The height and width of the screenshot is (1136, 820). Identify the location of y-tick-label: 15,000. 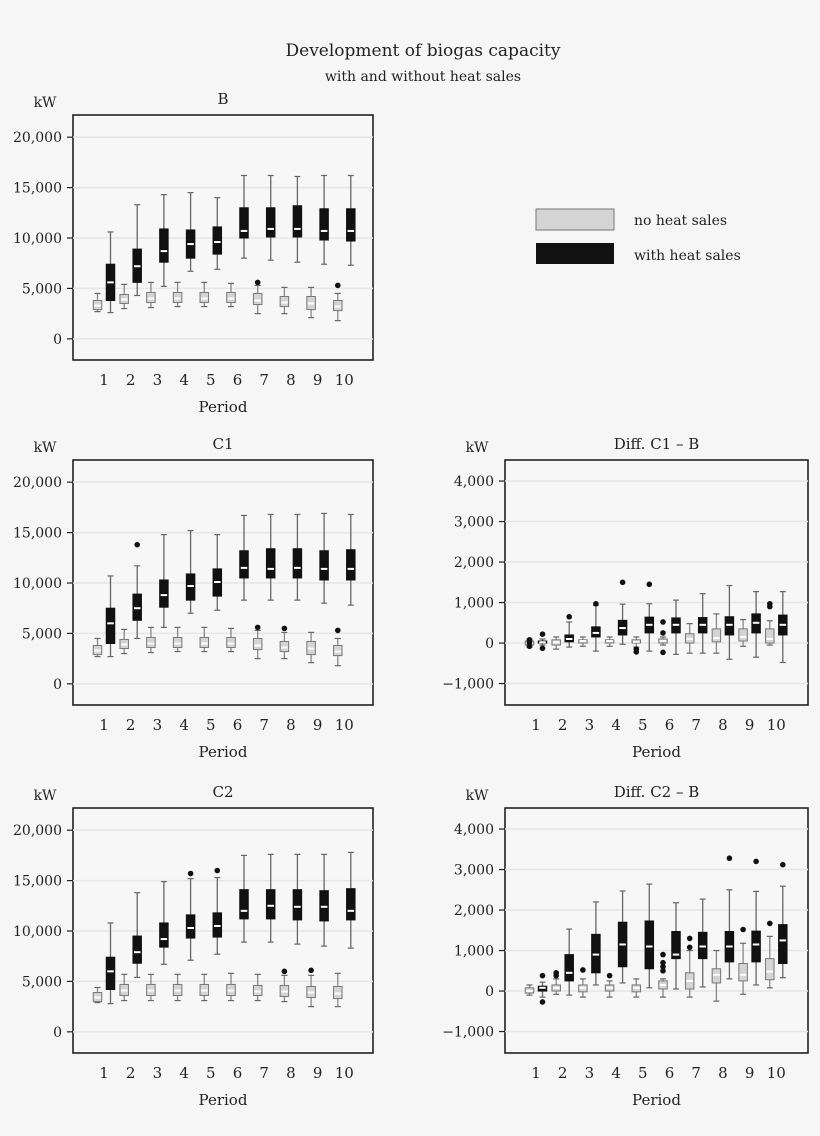
(37, 189).